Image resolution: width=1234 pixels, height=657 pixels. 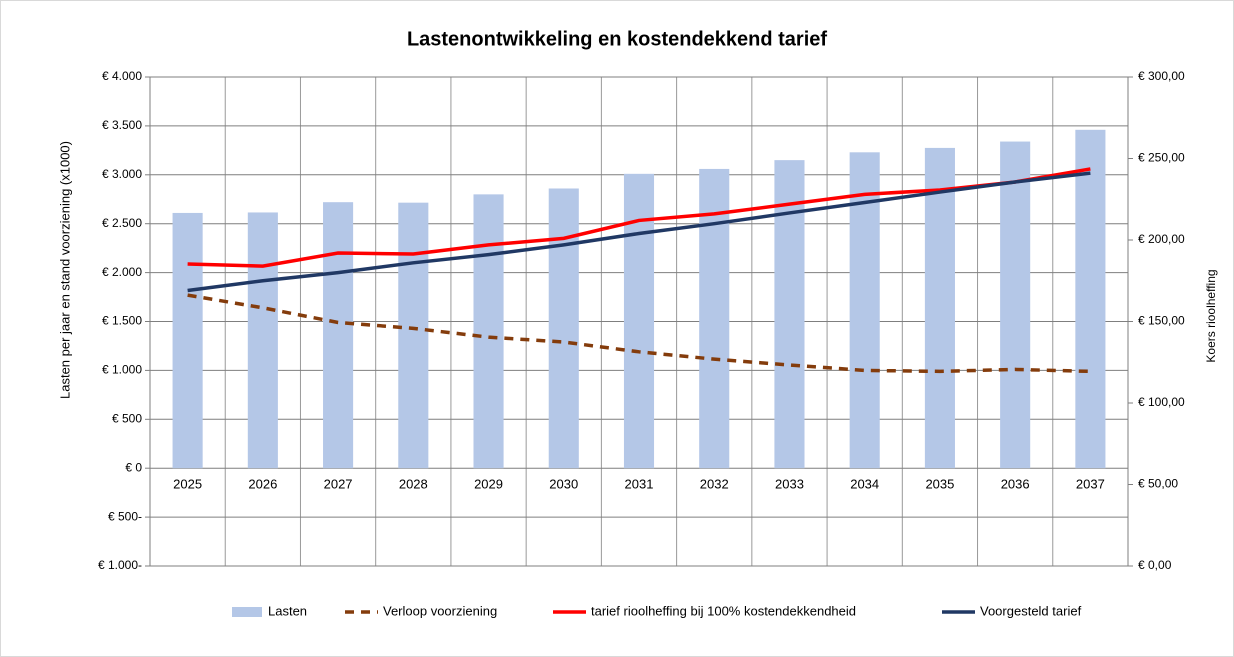 What do you see at coordinates (639, 484) in the screenshot?
I see `x-tick-label: 2031` at bounding box center [639, 484].